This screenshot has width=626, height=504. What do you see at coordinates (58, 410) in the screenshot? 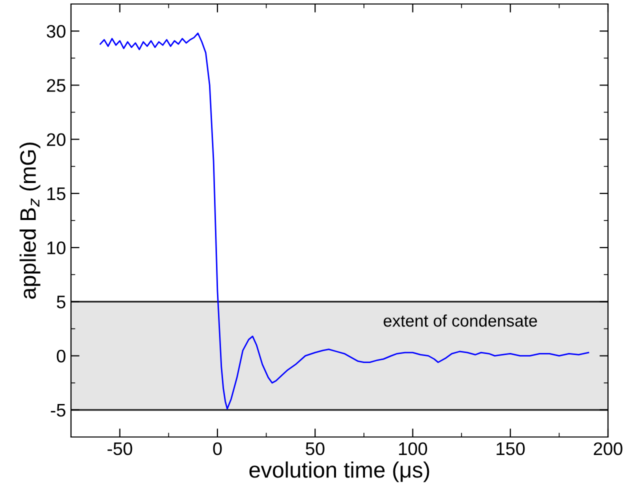
I see `y-tick-label: -5` at bounding box center [58, 410].